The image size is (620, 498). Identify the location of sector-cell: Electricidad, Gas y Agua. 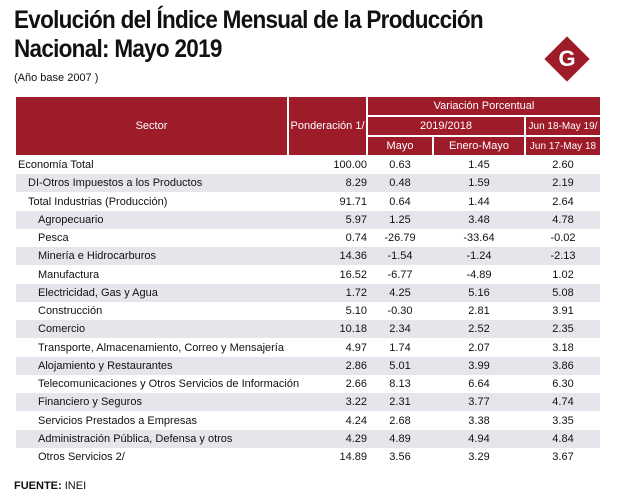
(98, 292).